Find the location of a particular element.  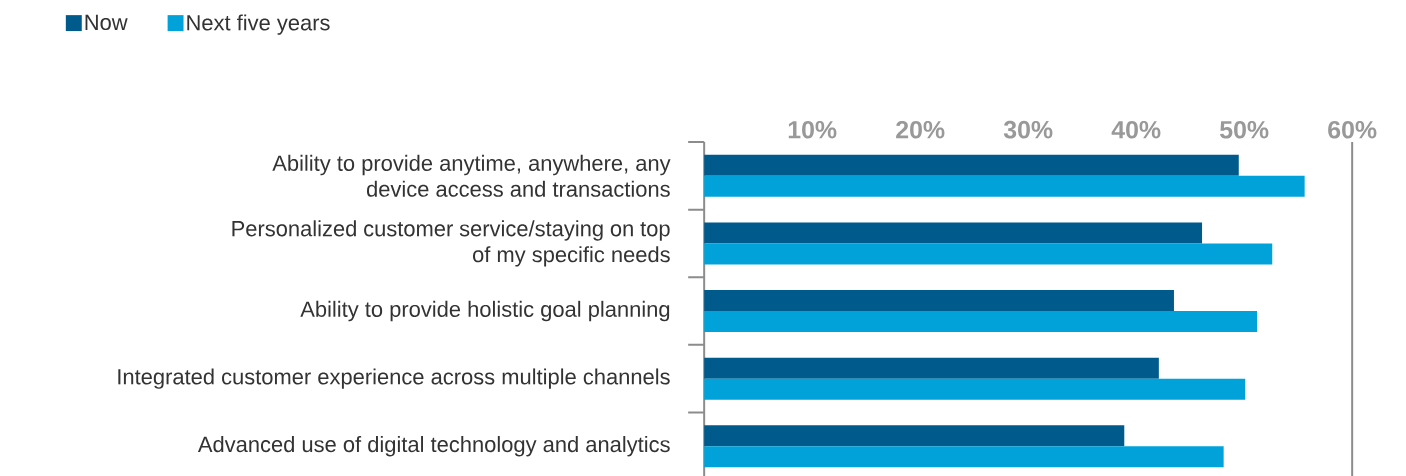

legend-label: Next five years is located at coordinates (258, 24).